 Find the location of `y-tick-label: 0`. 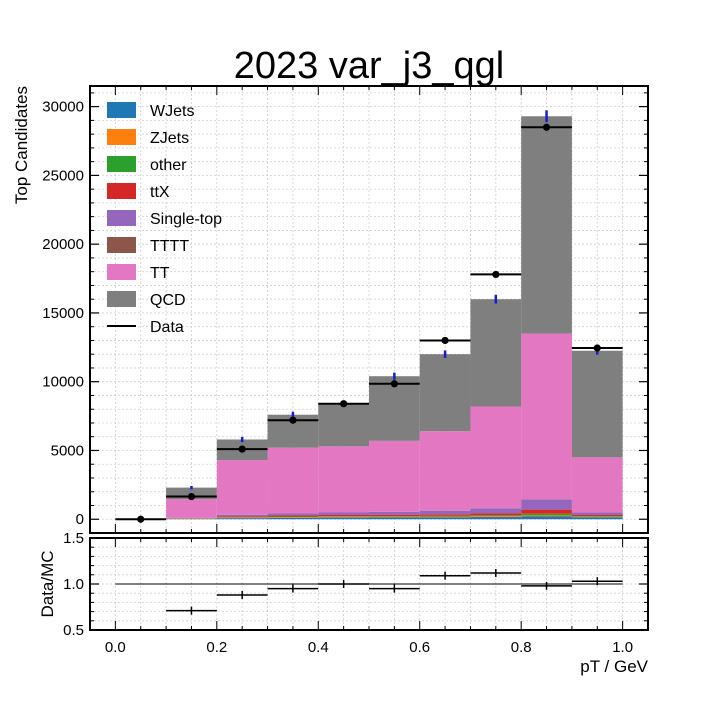

y-tick-label: 0 is located at coordinates (80, 519).